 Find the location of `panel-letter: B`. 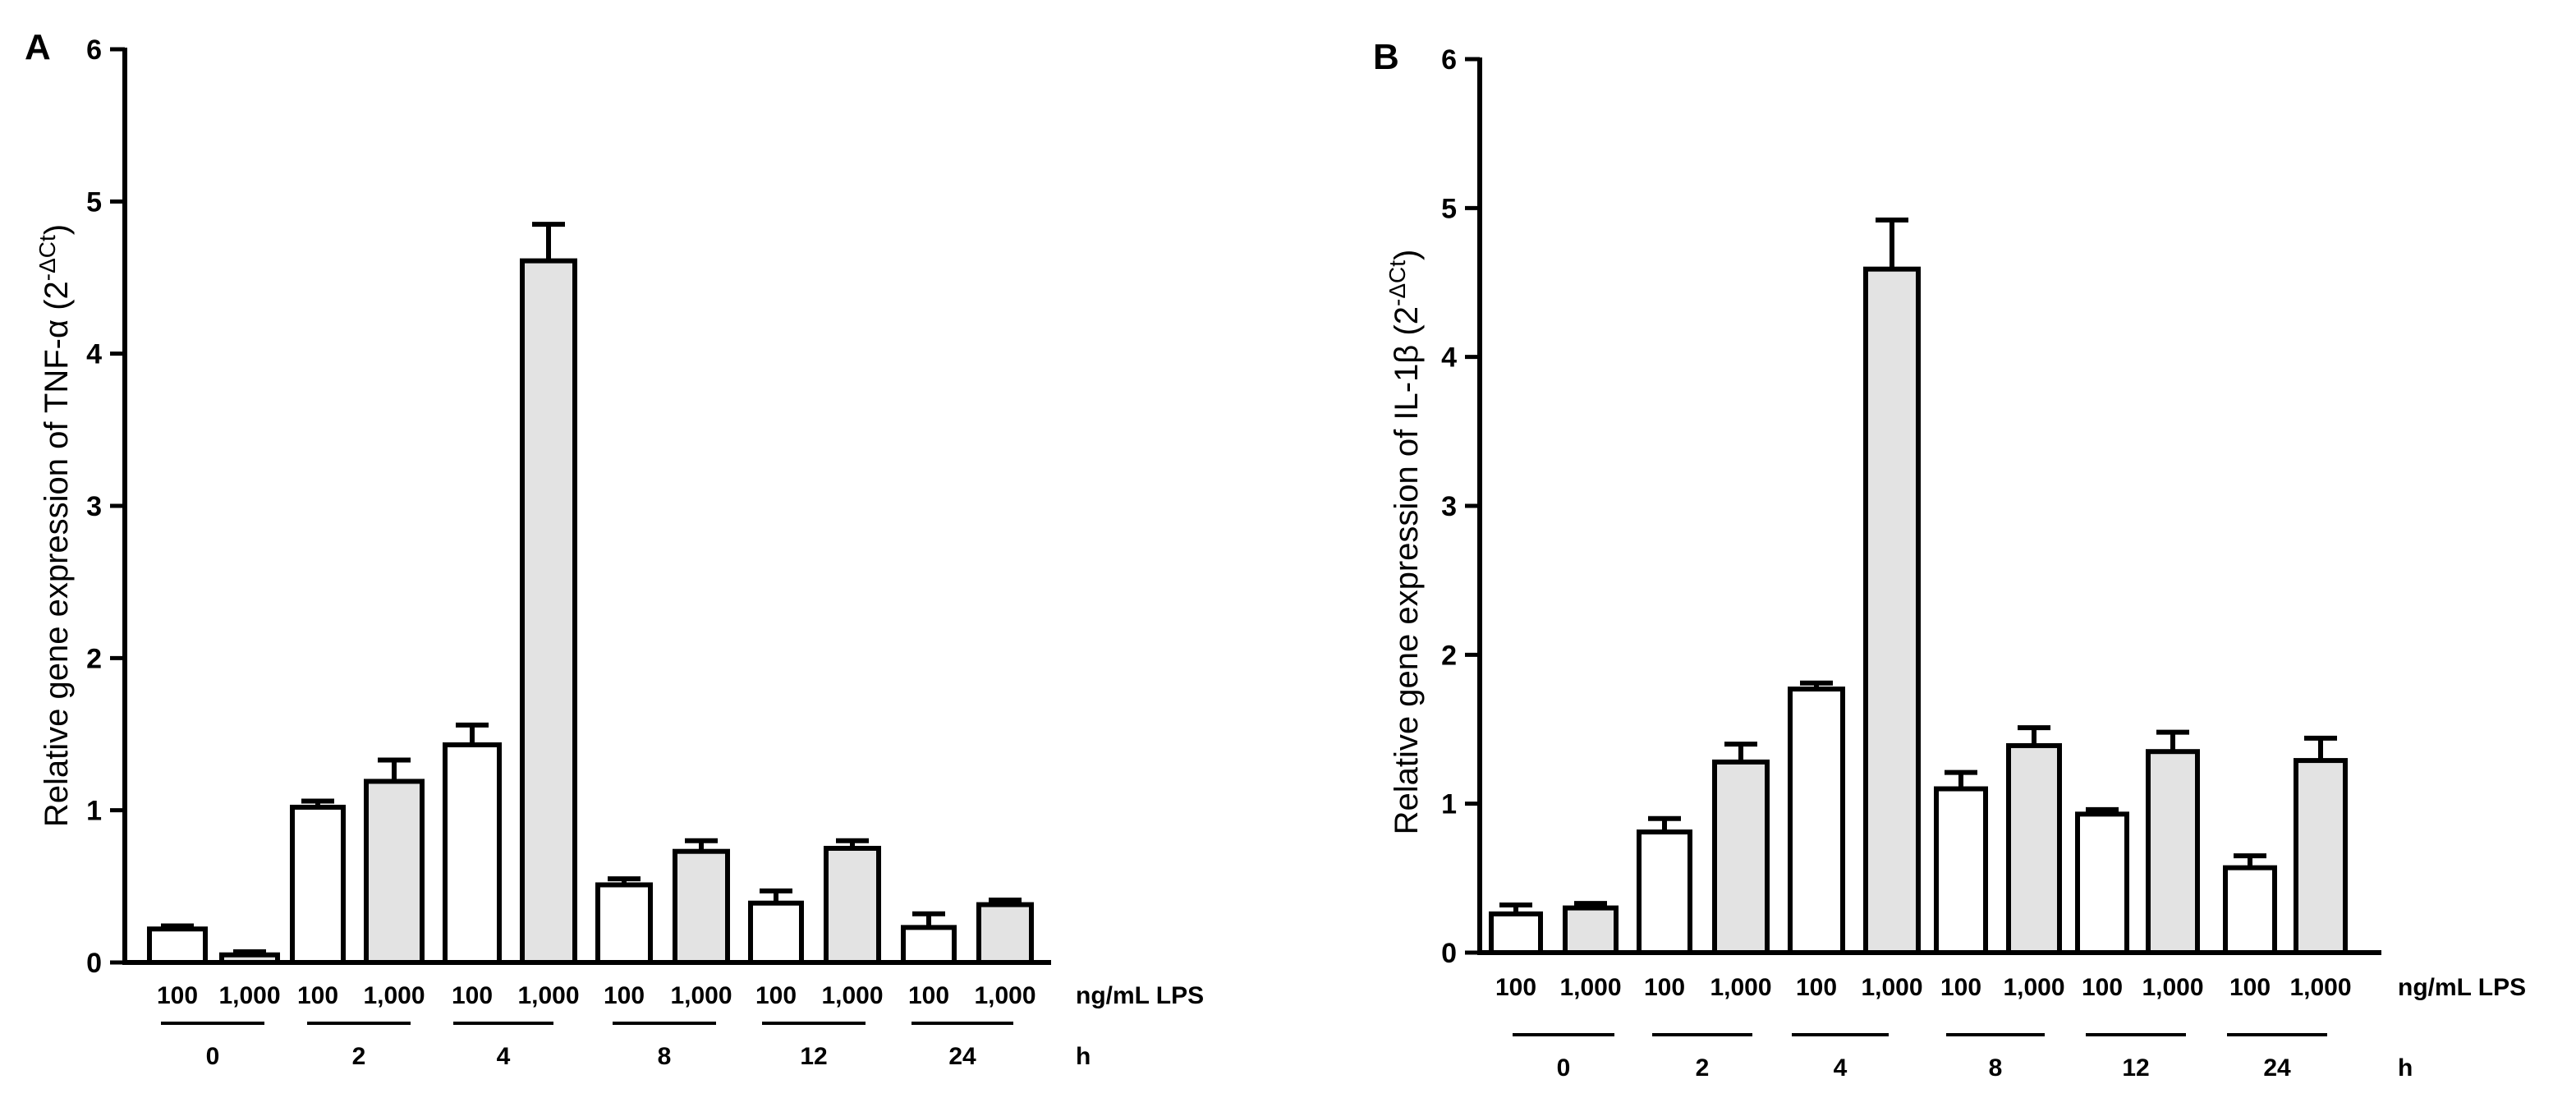

panel-letter: B is located at coordinates (1386, 57).